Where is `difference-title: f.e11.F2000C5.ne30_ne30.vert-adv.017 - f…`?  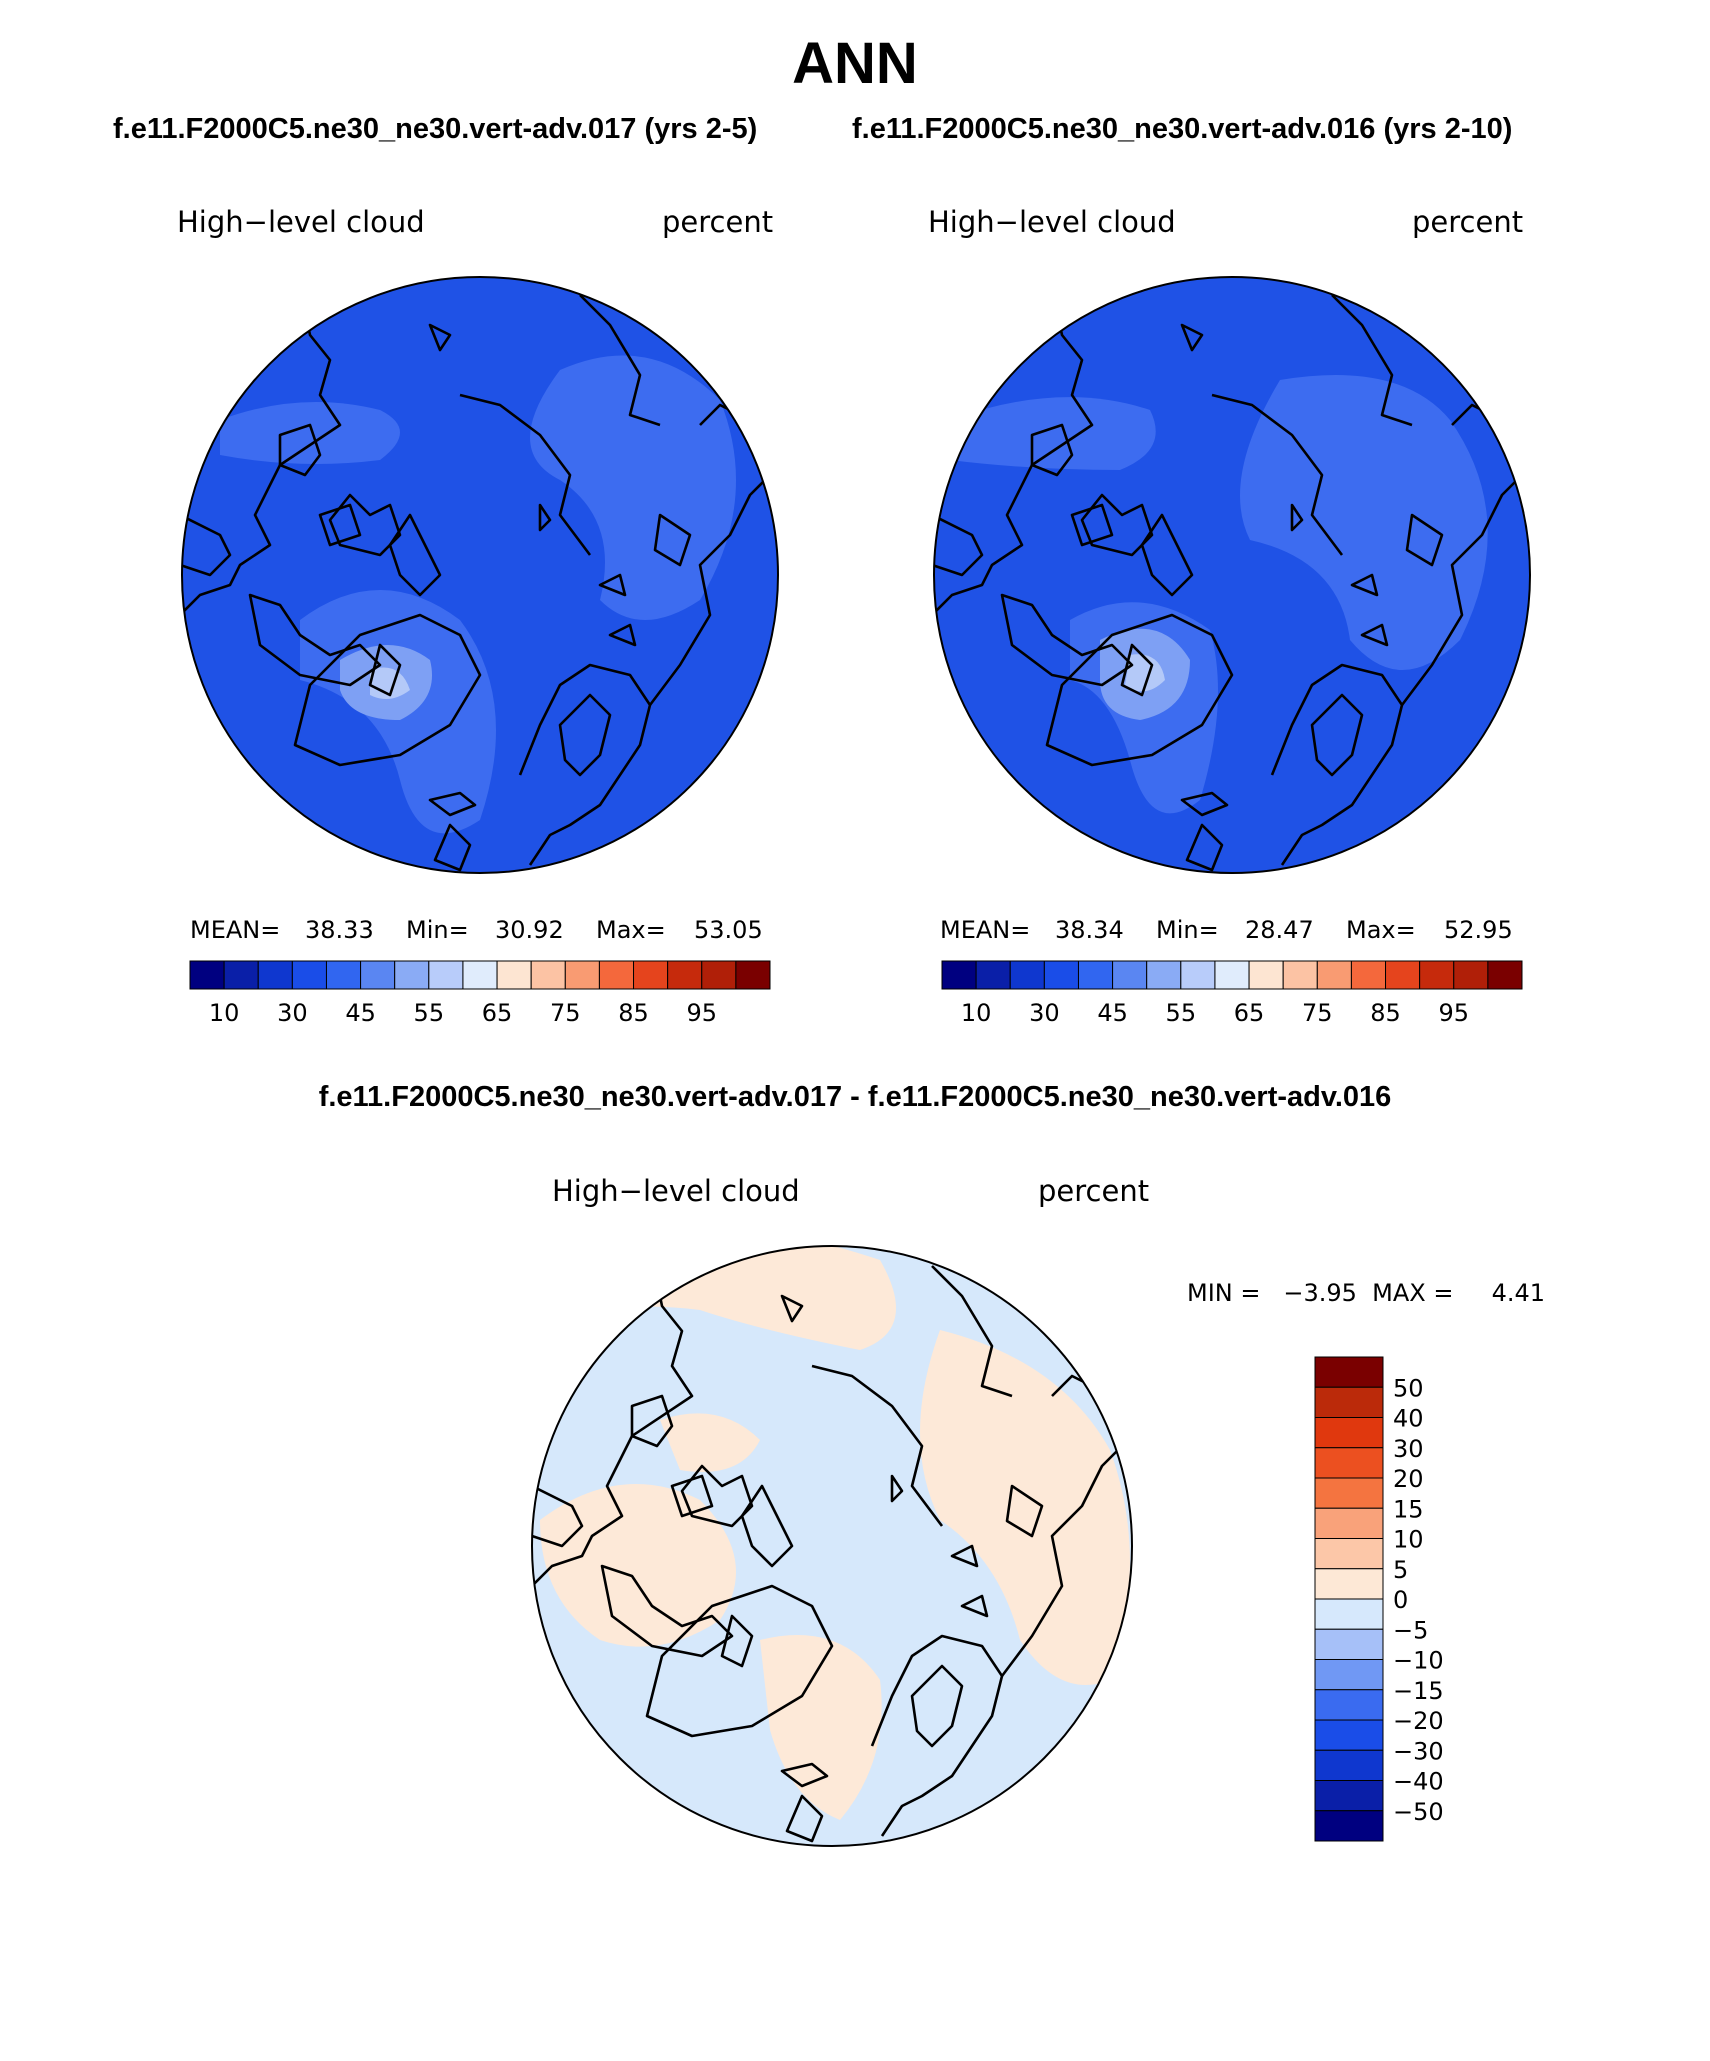
difference-title: f.e11.F2000C5.ne30_ne30.vert-adv.017 - f… is located at coordinates (855, 1097).